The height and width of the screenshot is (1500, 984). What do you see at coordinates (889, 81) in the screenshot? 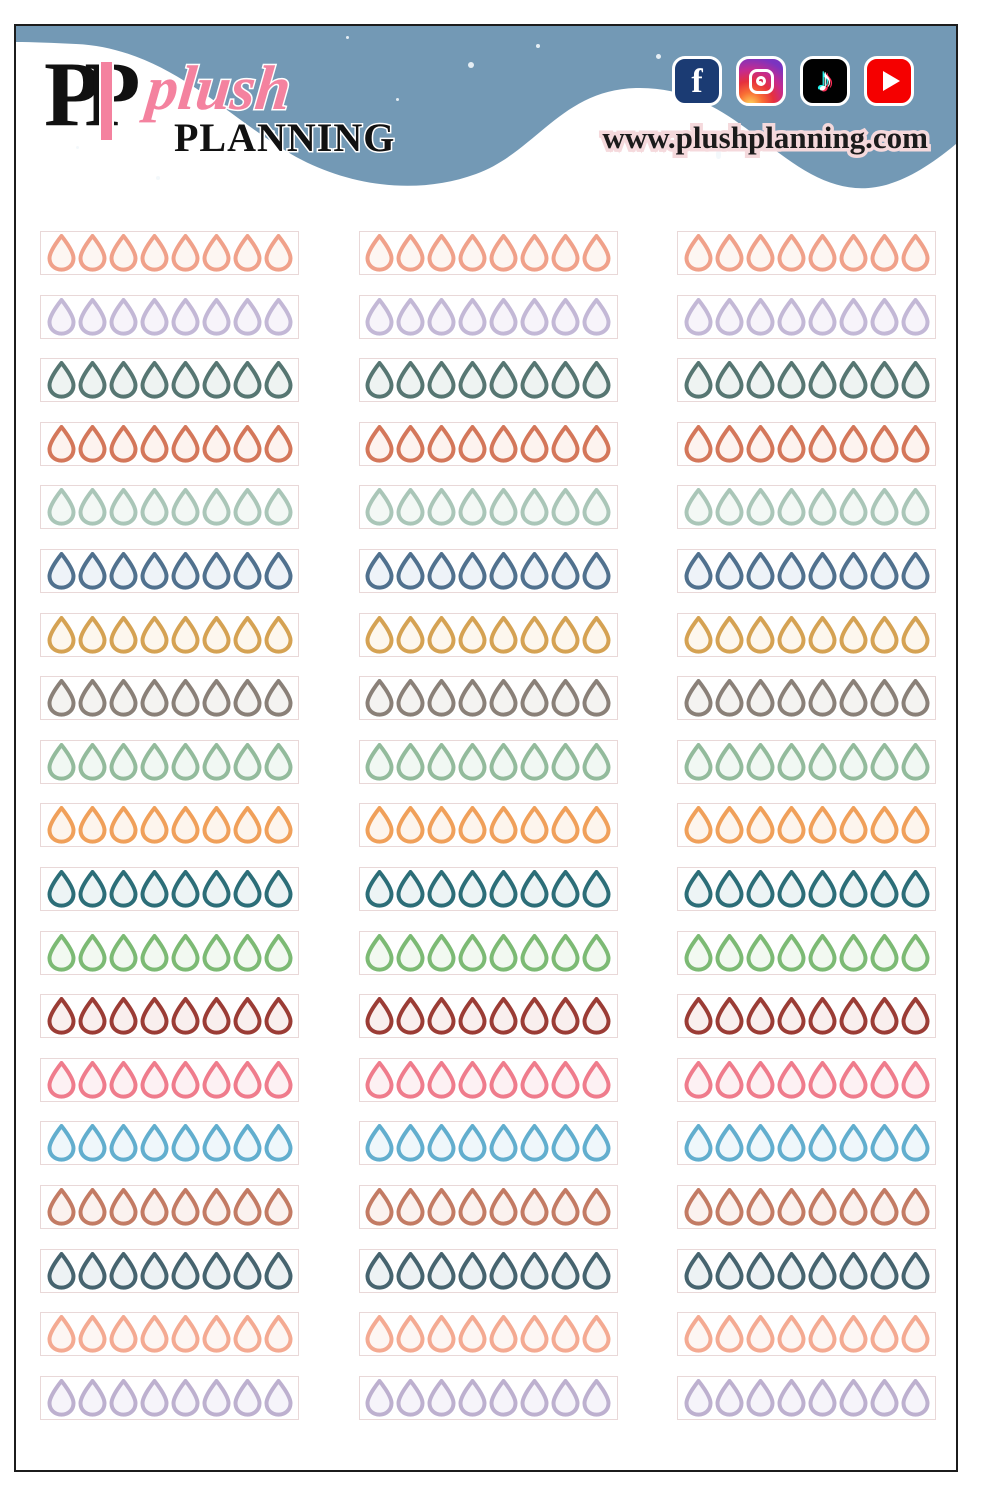
I see `youtube-icon` at bounding box center [889, 81].